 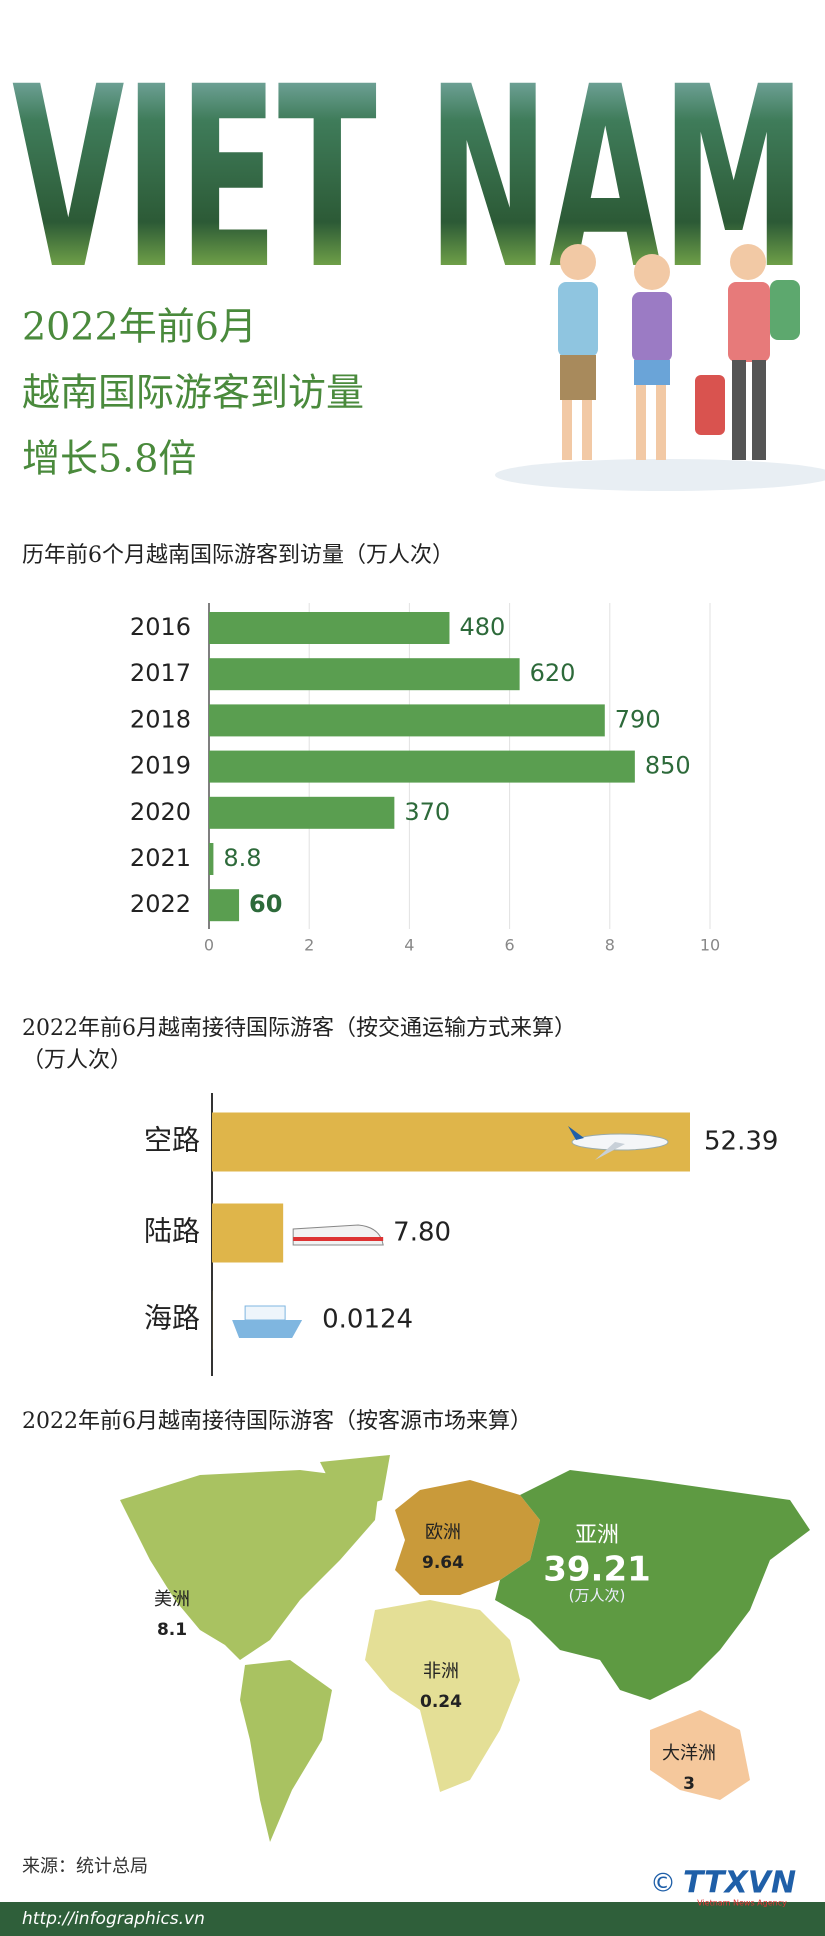 I want to click on value-label: 370, so click(x=427, y=812).